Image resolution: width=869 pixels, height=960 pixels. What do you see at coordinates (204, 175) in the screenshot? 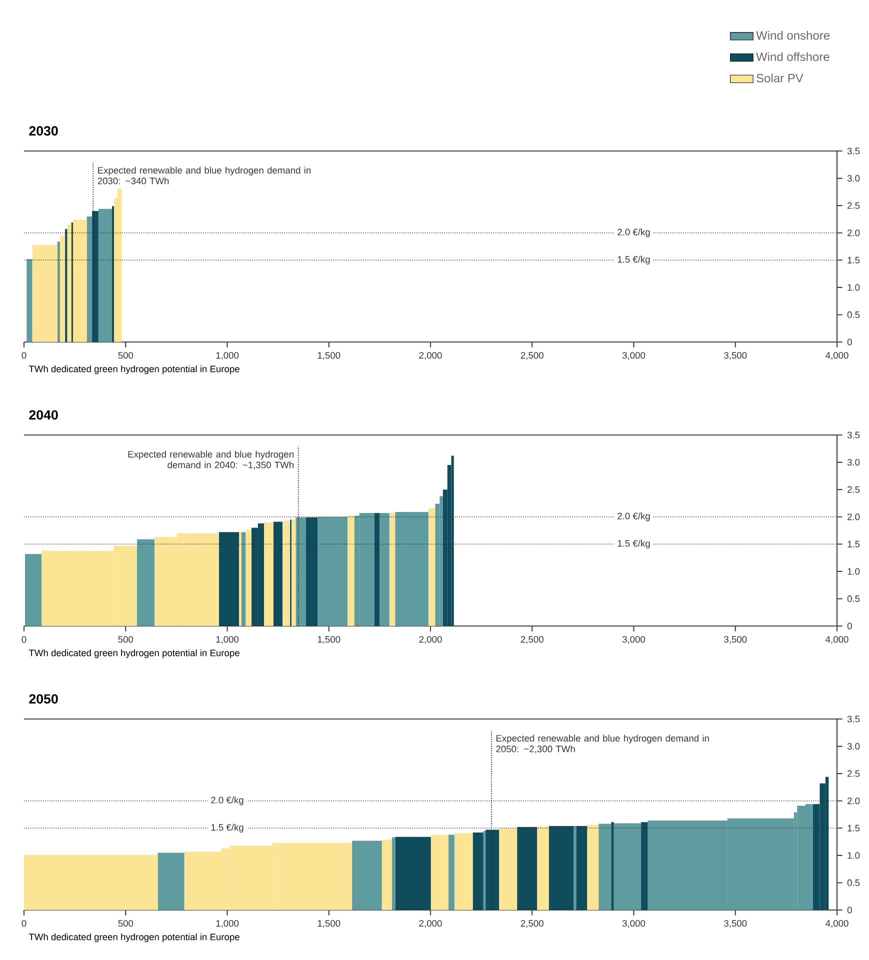
I see `ref-line-label: Expected renewable and blue hydrogen demand in 2030: ~340 TWh` at bounding box center [204, 175].